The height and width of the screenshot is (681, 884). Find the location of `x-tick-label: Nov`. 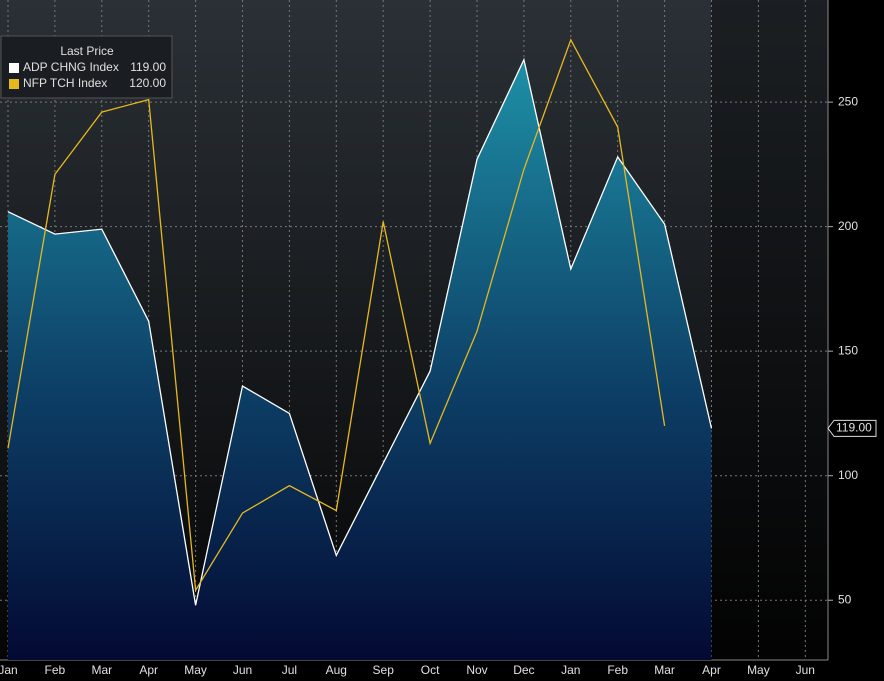

x-tick-label: Nov is located at coordinates (476, 670).